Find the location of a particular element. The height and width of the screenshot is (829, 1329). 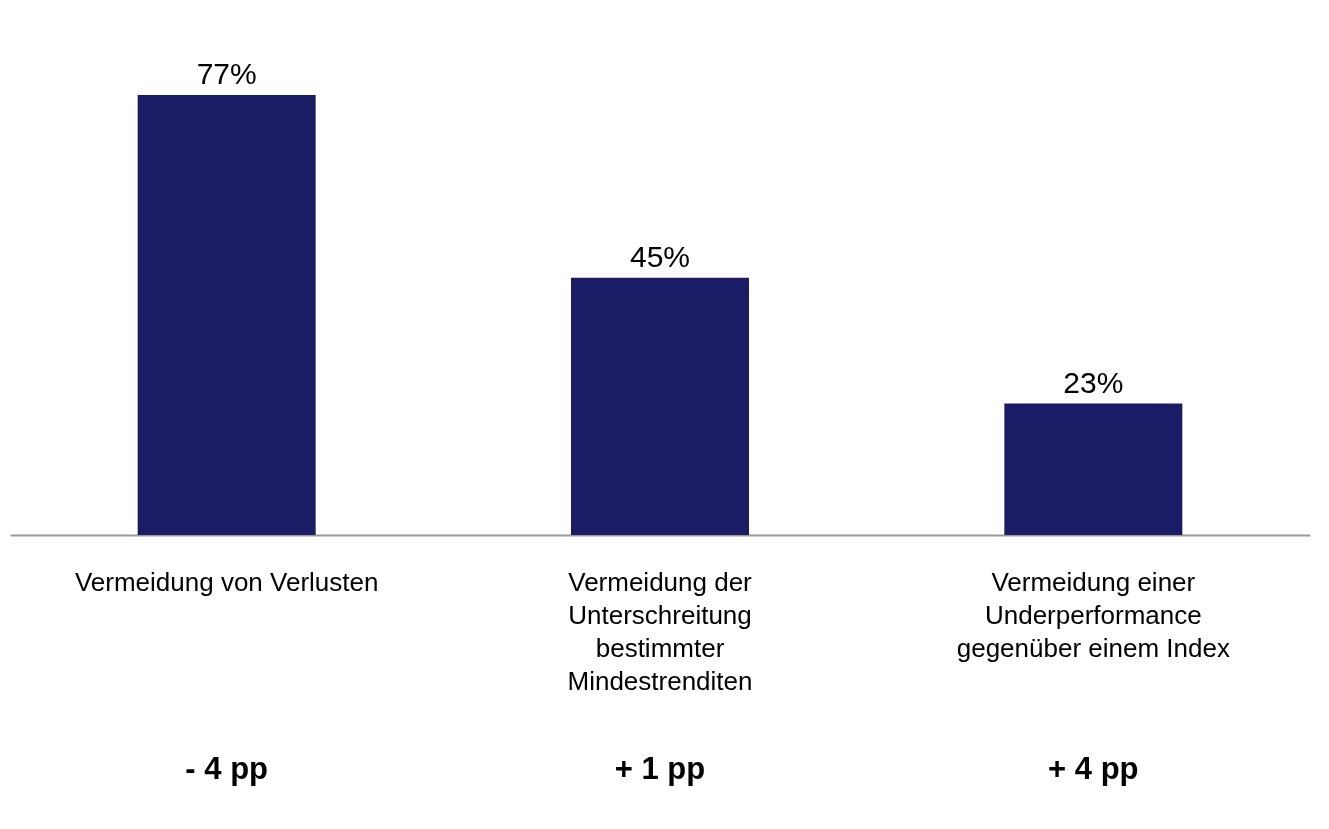

data-label: 77% is located at coordinates (226, 73).